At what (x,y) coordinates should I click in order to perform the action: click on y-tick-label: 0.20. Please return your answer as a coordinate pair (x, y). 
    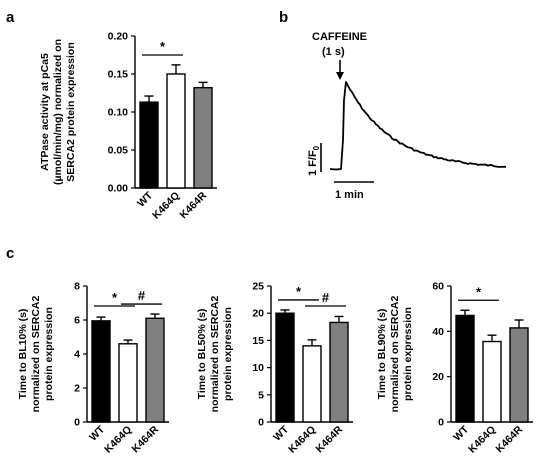
    Looking at the image, I should click on (118, 37).